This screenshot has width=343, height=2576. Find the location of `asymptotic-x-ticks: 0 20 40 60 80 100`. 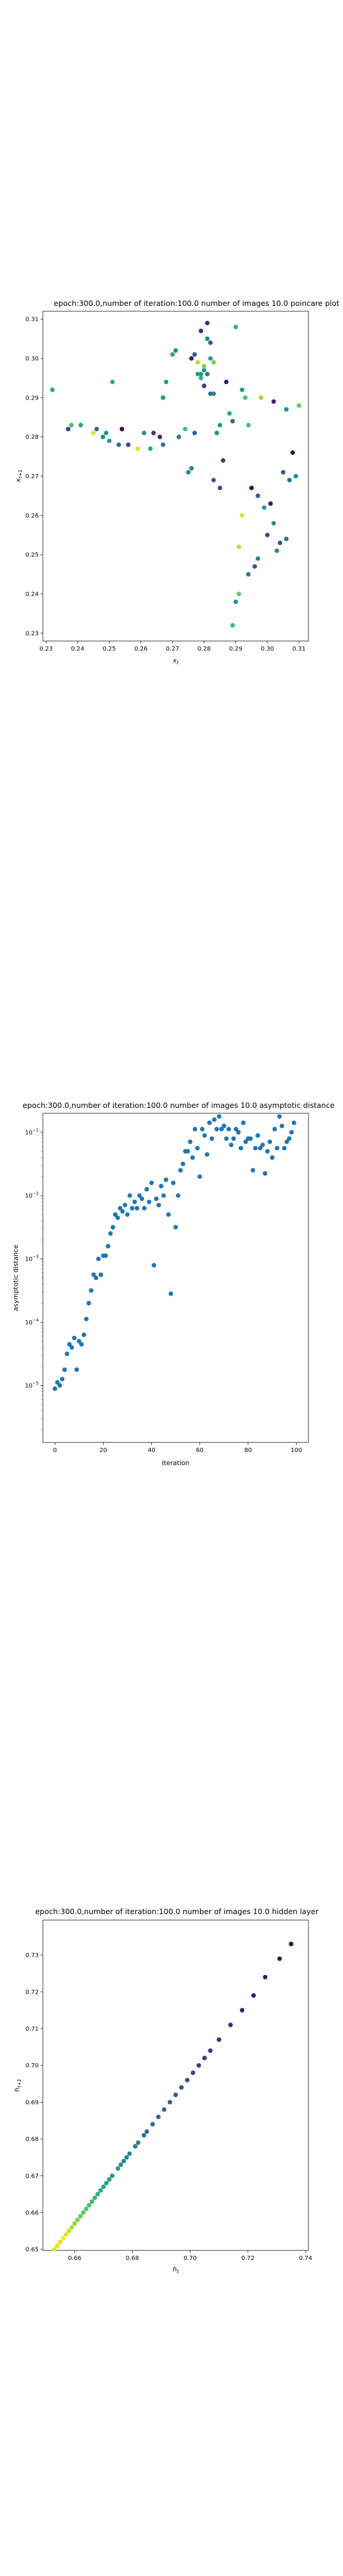

asymptotic-x-ticks: 0 20 40 60 80 100 is located at coordinates (177, 1448).